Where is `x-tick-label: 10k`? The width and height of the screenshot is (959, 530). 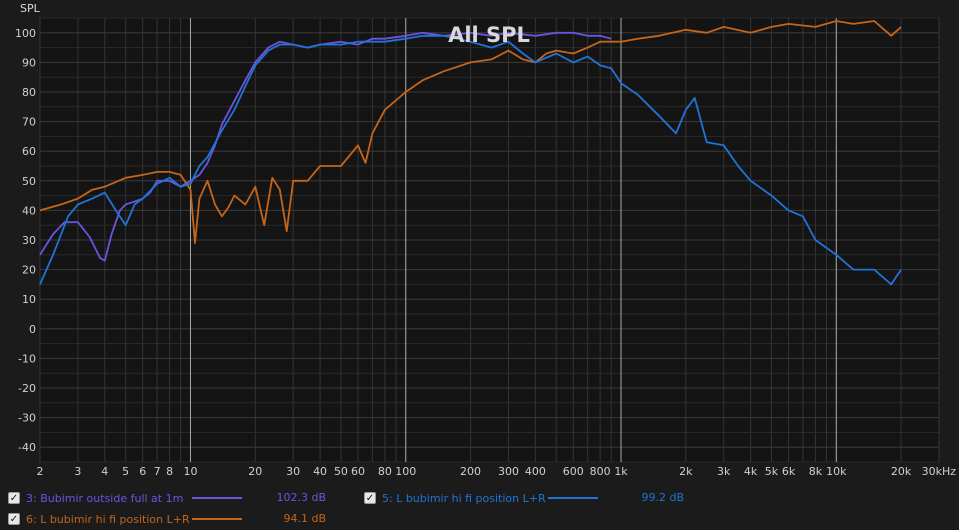
x-tick-label: 10k is located at coordinates (836, 471).